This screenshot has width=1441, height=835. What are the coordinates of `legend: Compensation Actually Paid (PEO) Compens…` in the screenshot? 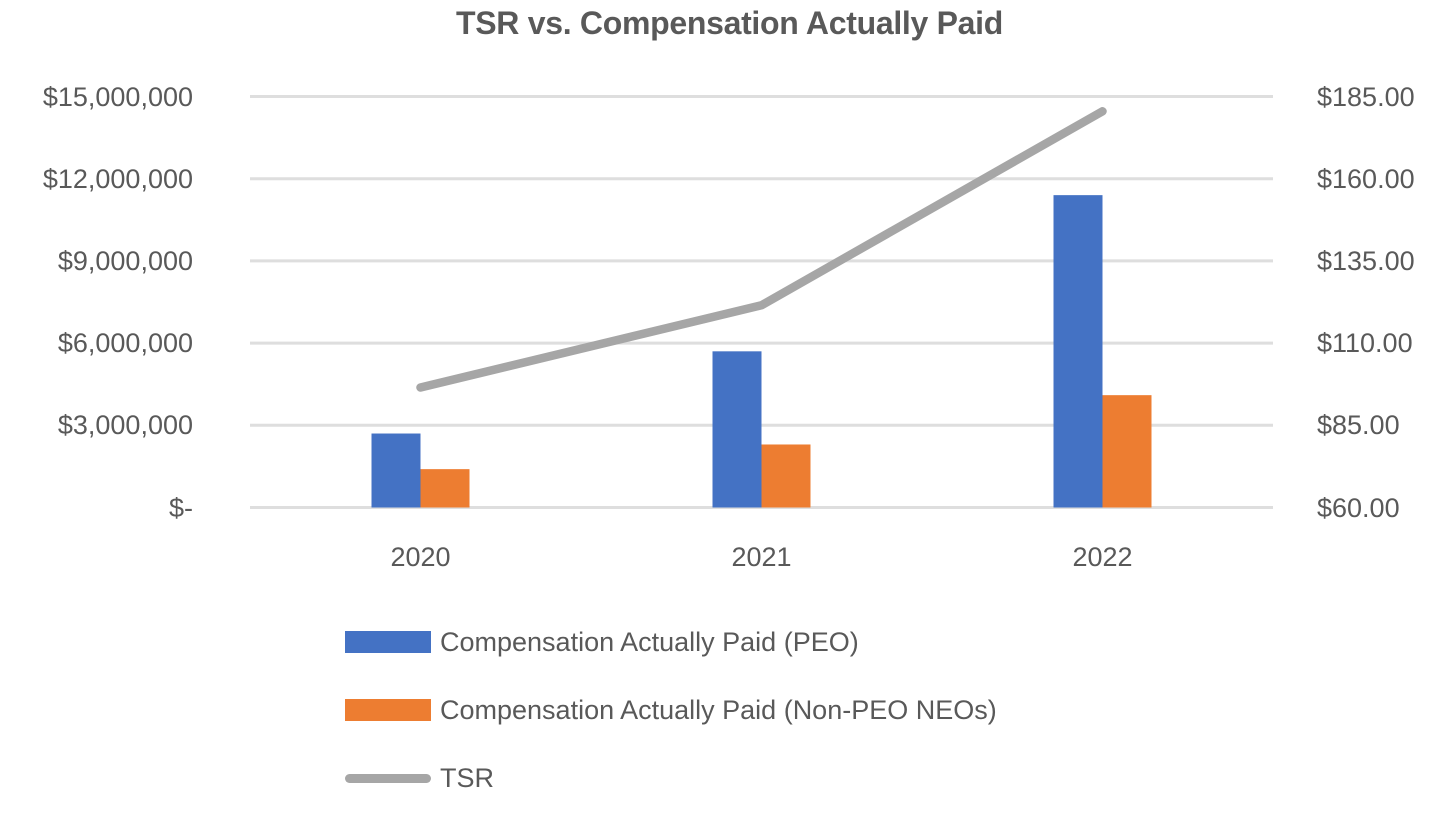 It's located at (671, 731).